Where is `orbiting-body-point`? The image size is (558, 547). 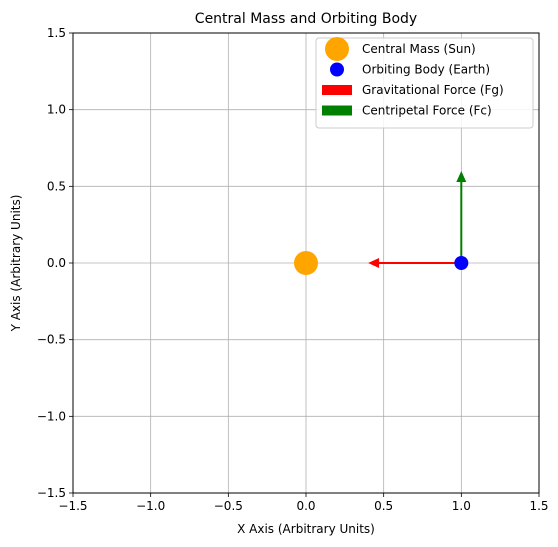
orbiting-body-point is located at coordinates (461, 263).